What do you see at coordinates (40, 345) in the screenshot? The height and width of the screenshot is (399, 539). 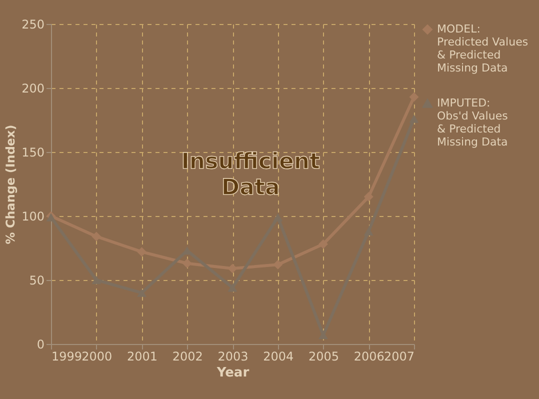 I see `y-tick-label: 0` at bounding box center [40, 345].